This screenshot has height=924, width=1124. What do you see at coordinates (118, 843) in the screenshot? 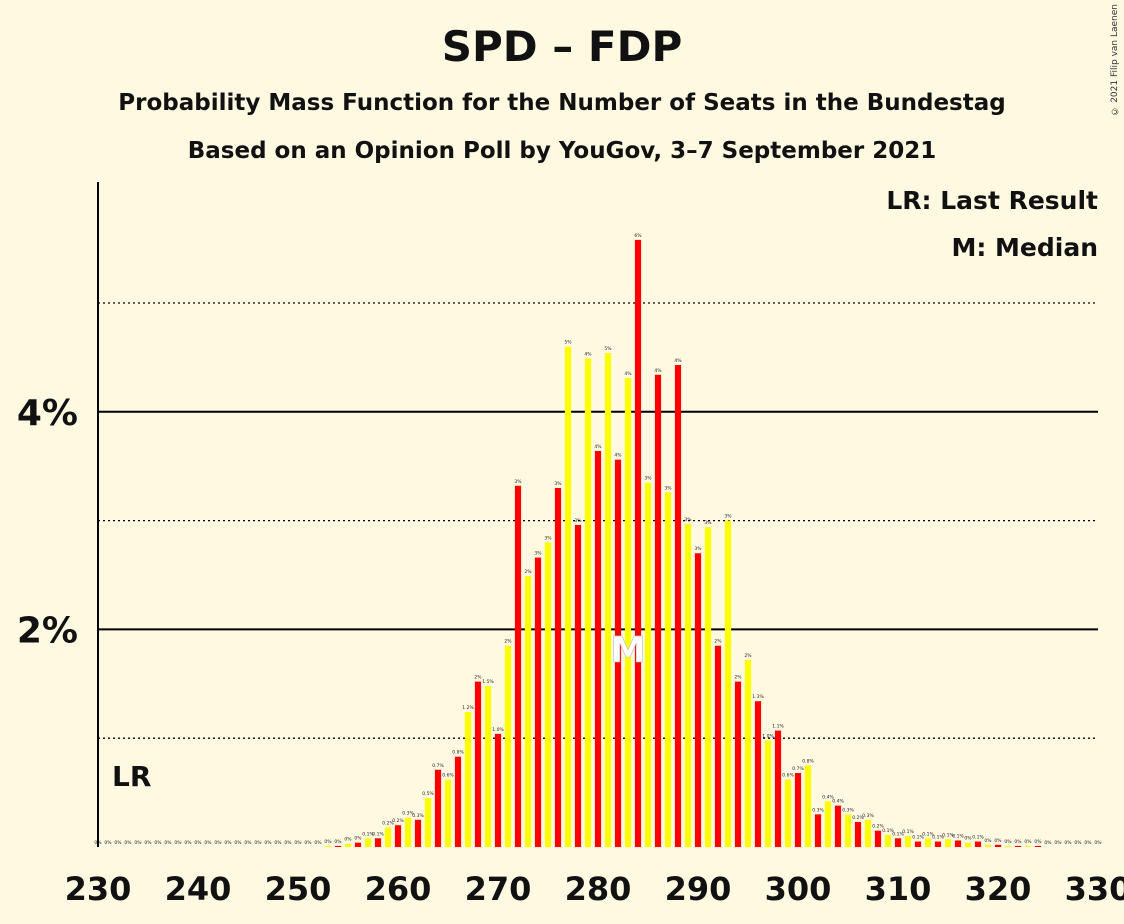
I see `bar-label-seat-232: 0%` at bounding box center [118, 843].